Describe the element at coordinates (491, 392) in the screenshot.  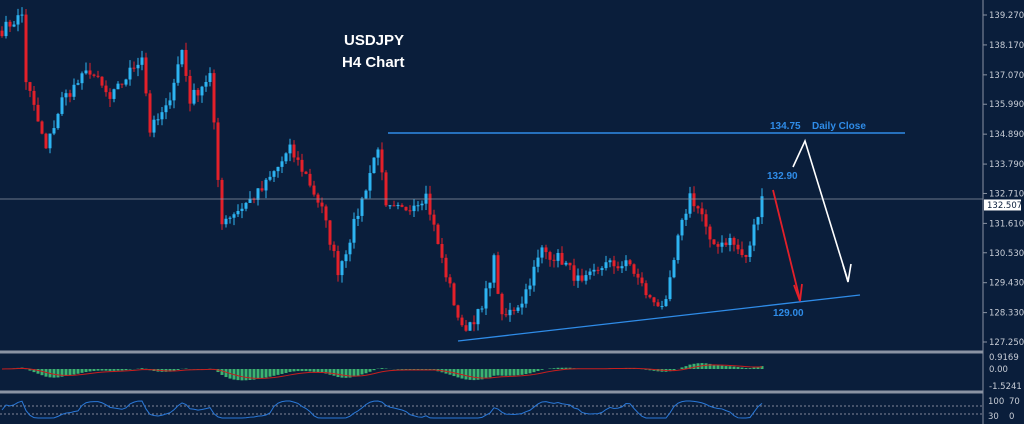
I see `pane-separator` at that location.